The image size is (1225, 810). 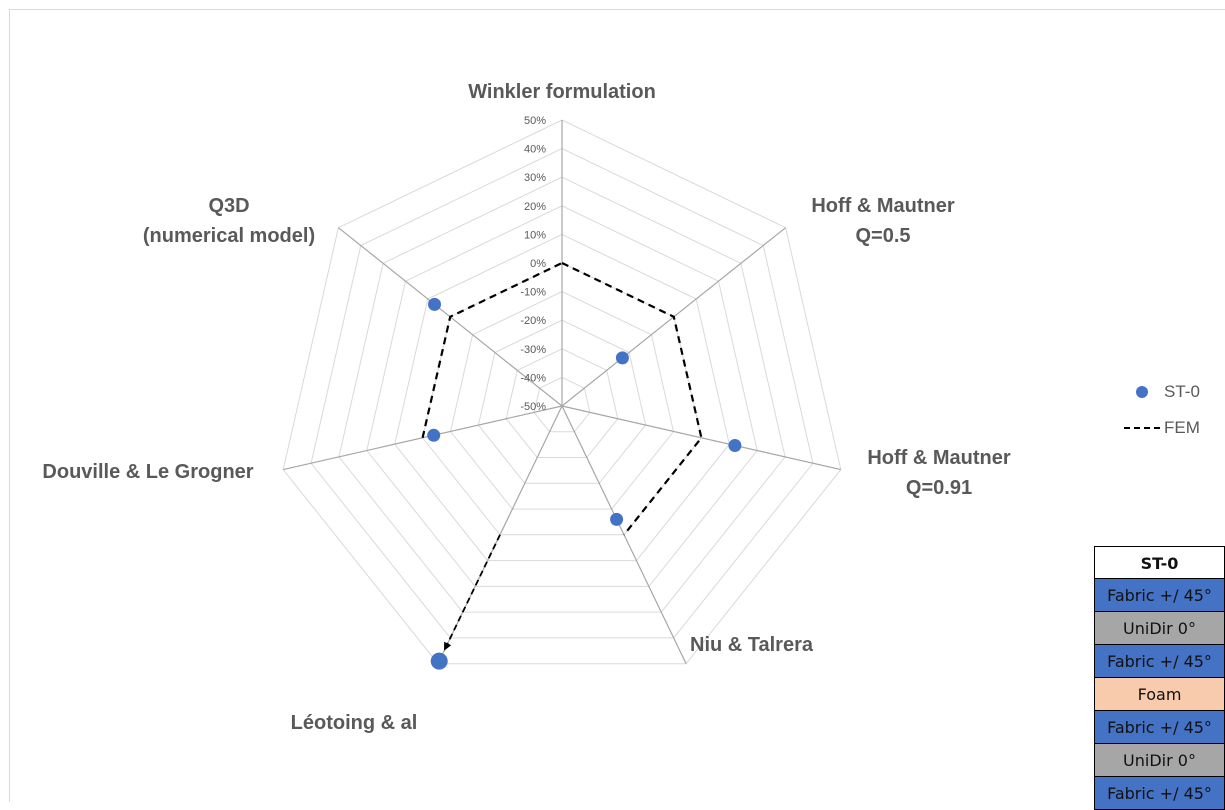 What do you see at coordinates (538, 264) in the screenshot?
I see `tick-label: 0%` at bounding box center [538, 264].